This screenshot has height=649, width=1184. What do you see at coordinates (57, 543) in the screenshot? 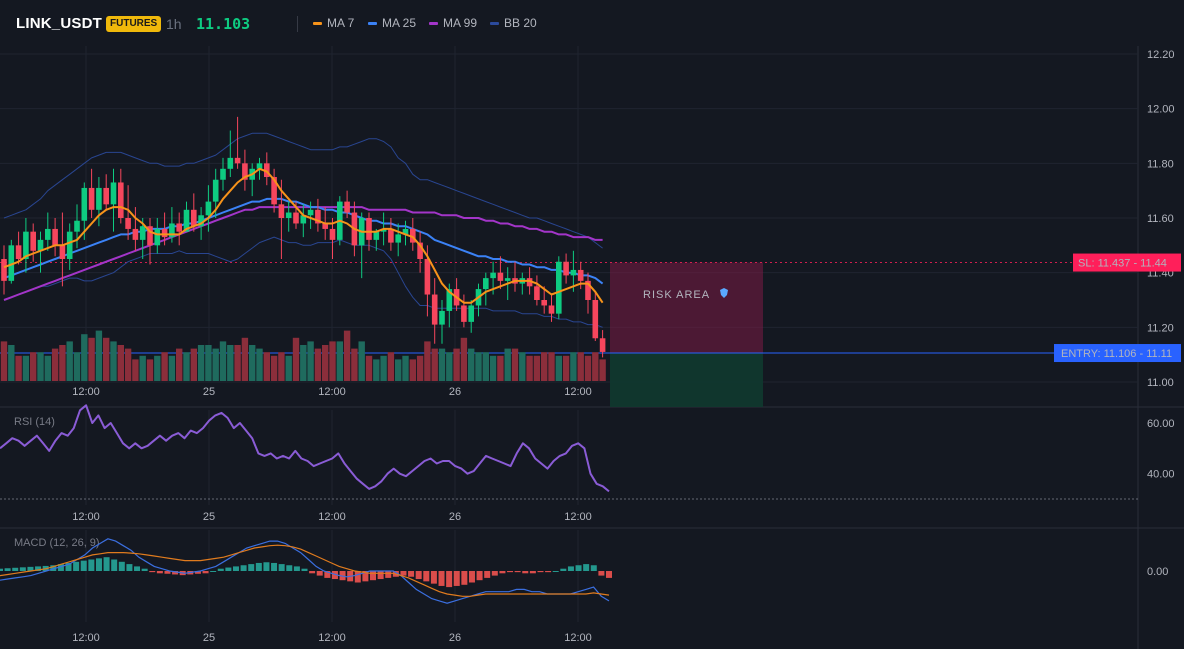
I see `macd-title: MACD (12, 26, 9)` at bounding box center [57, 543].